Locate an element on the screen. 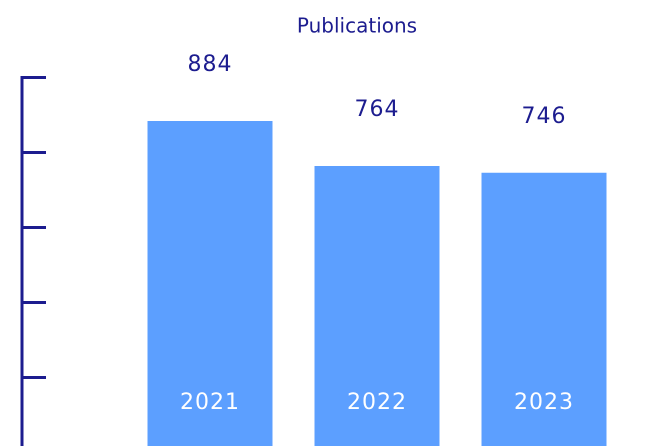 The width and height of the screenshot is (667, 446). x-tick-label: 2021 is located at coordinates (210, 402).